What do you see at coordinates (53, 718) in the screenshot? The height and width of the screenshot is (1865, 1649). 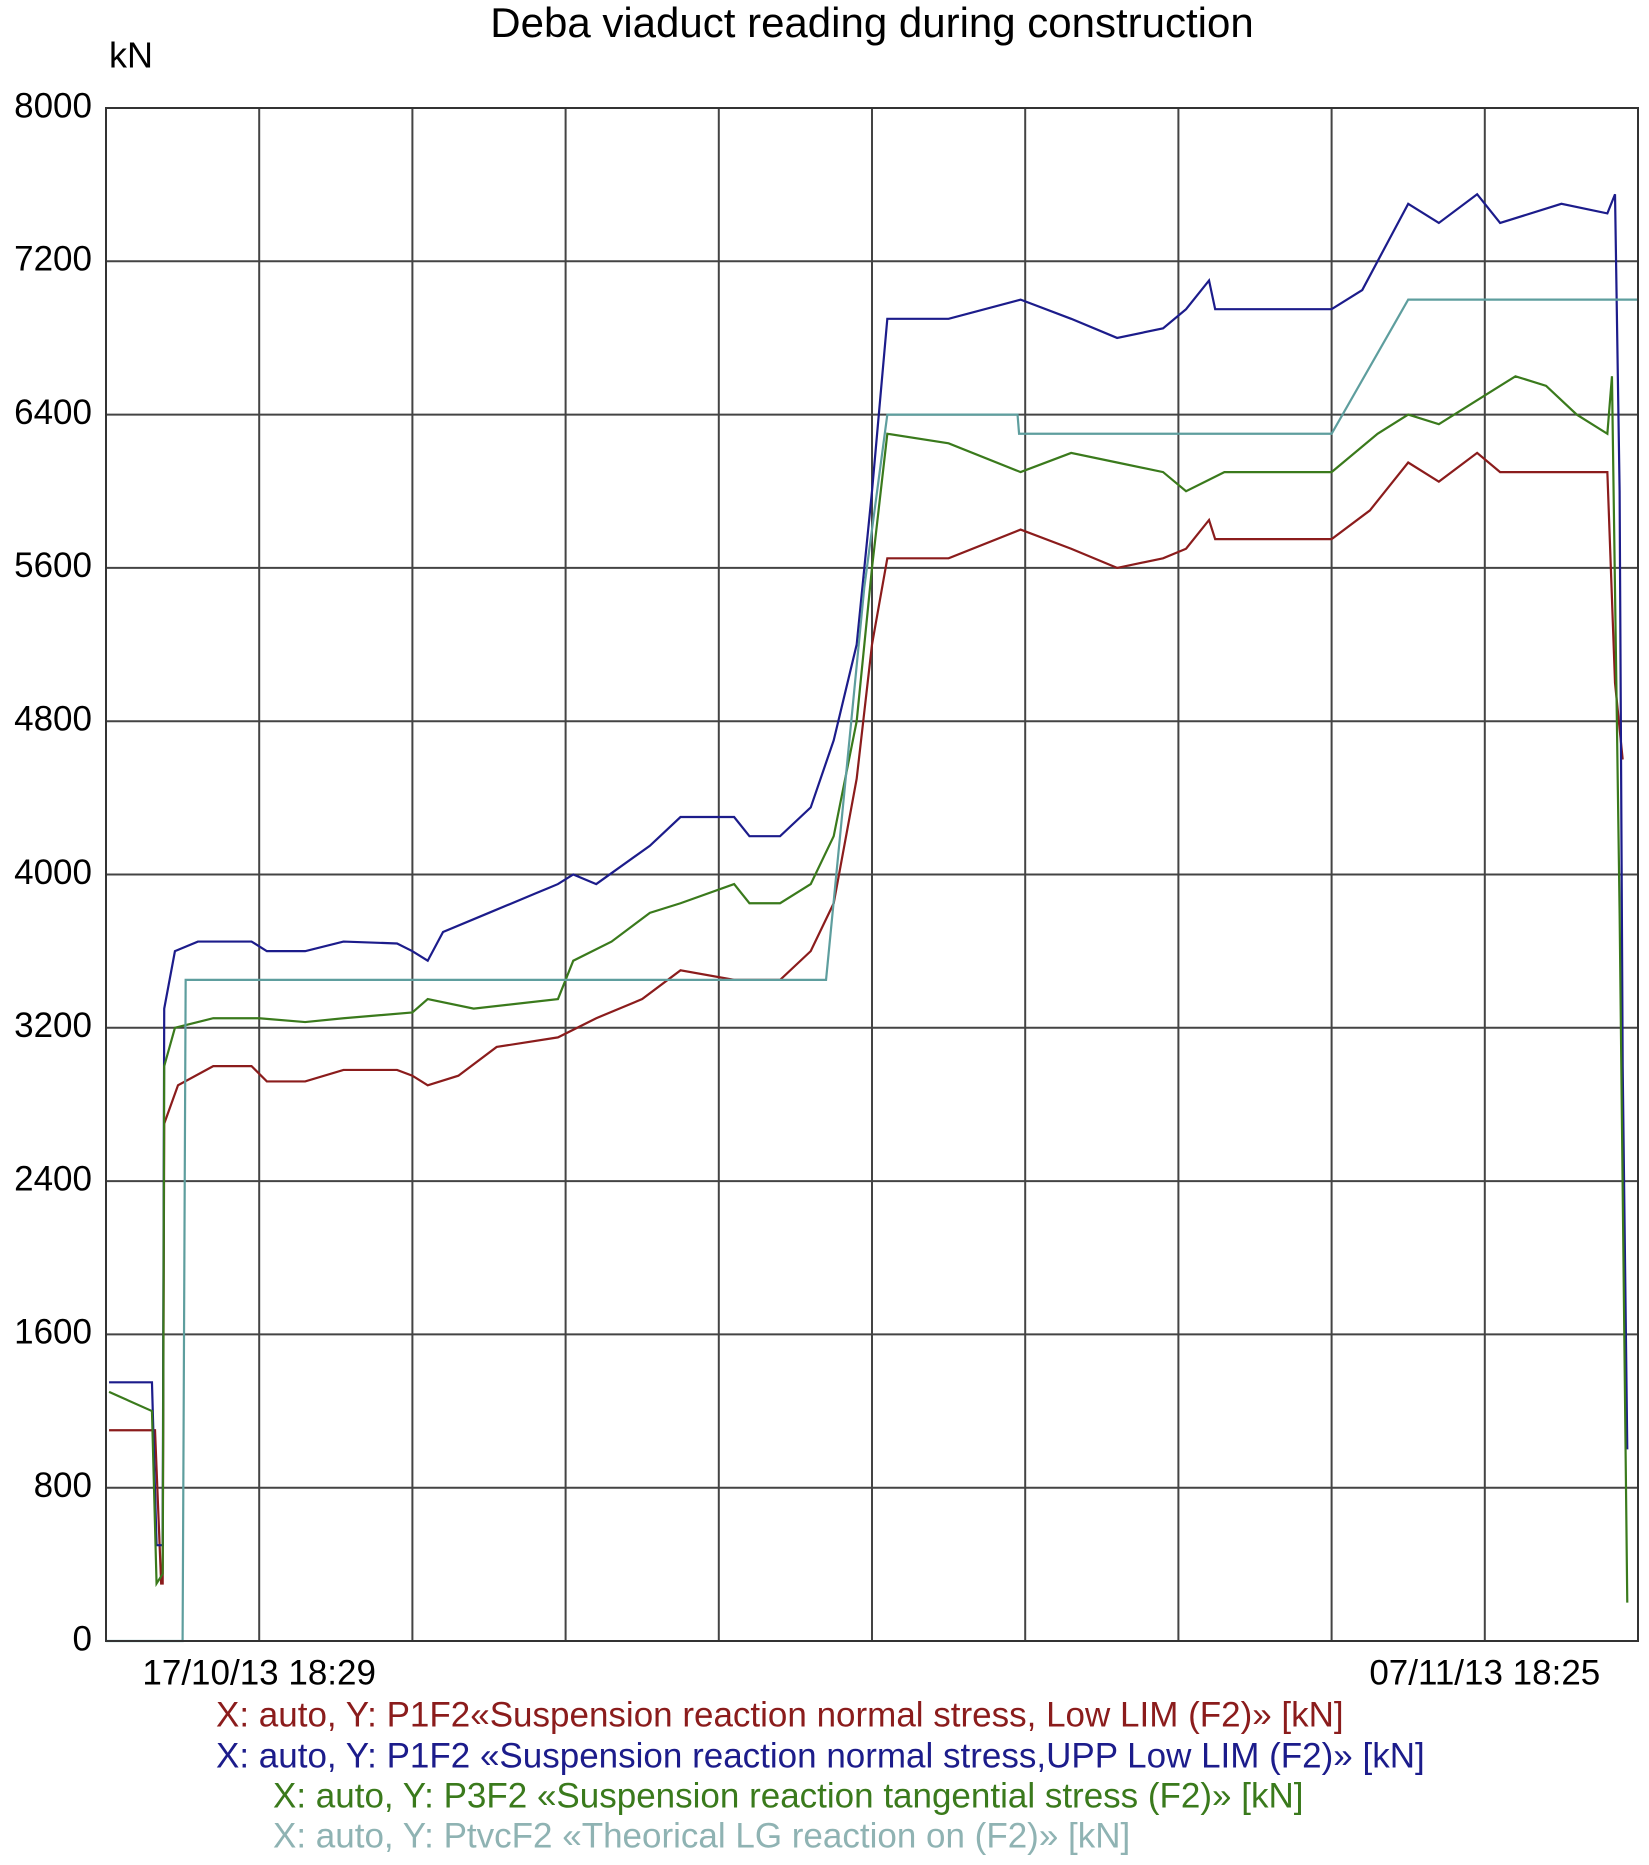 I see `y-tick-label: 4800` at bounding box center [53, 718].